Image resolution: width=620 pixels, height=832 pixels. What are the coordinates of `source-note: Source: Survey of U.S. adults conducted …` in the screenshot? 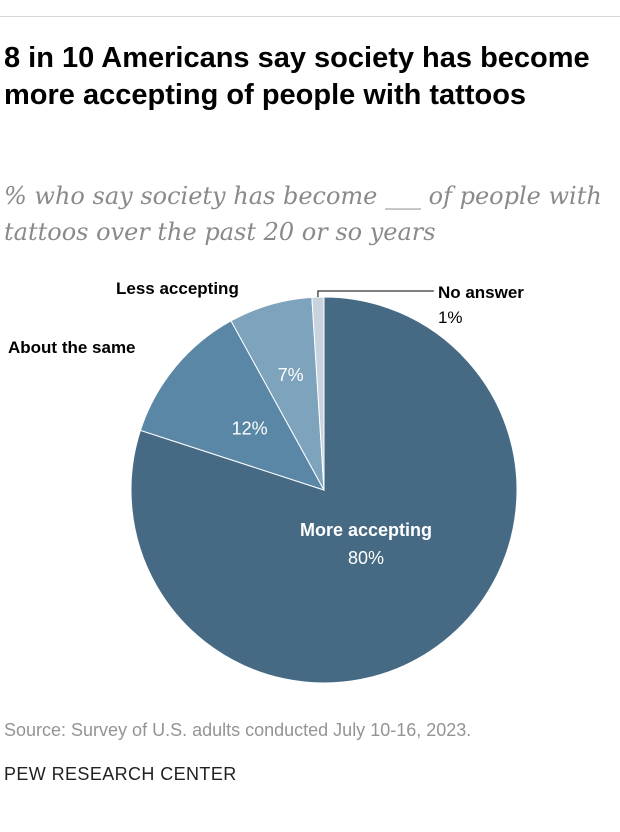 It's located at (238, 730).